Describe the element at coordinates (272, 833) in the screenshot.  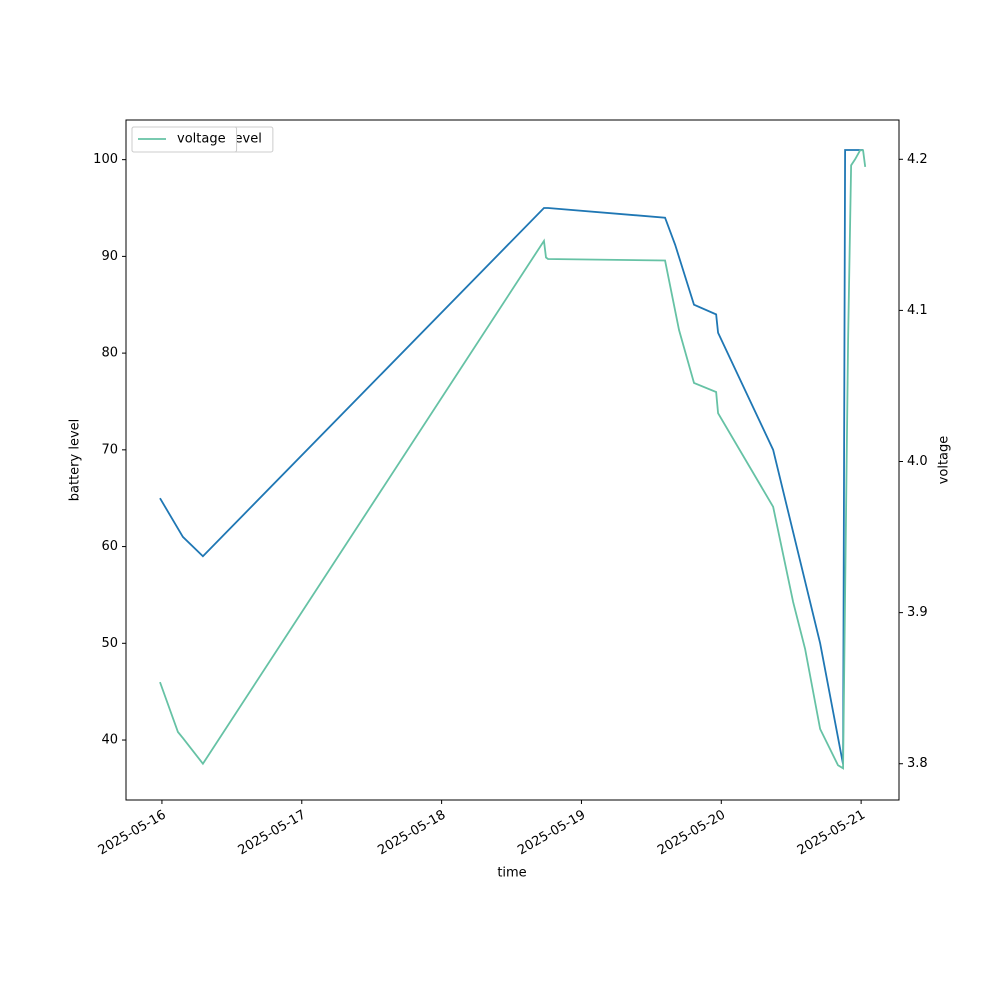
I see `x-tick-label: 2025-05-17` at that location.